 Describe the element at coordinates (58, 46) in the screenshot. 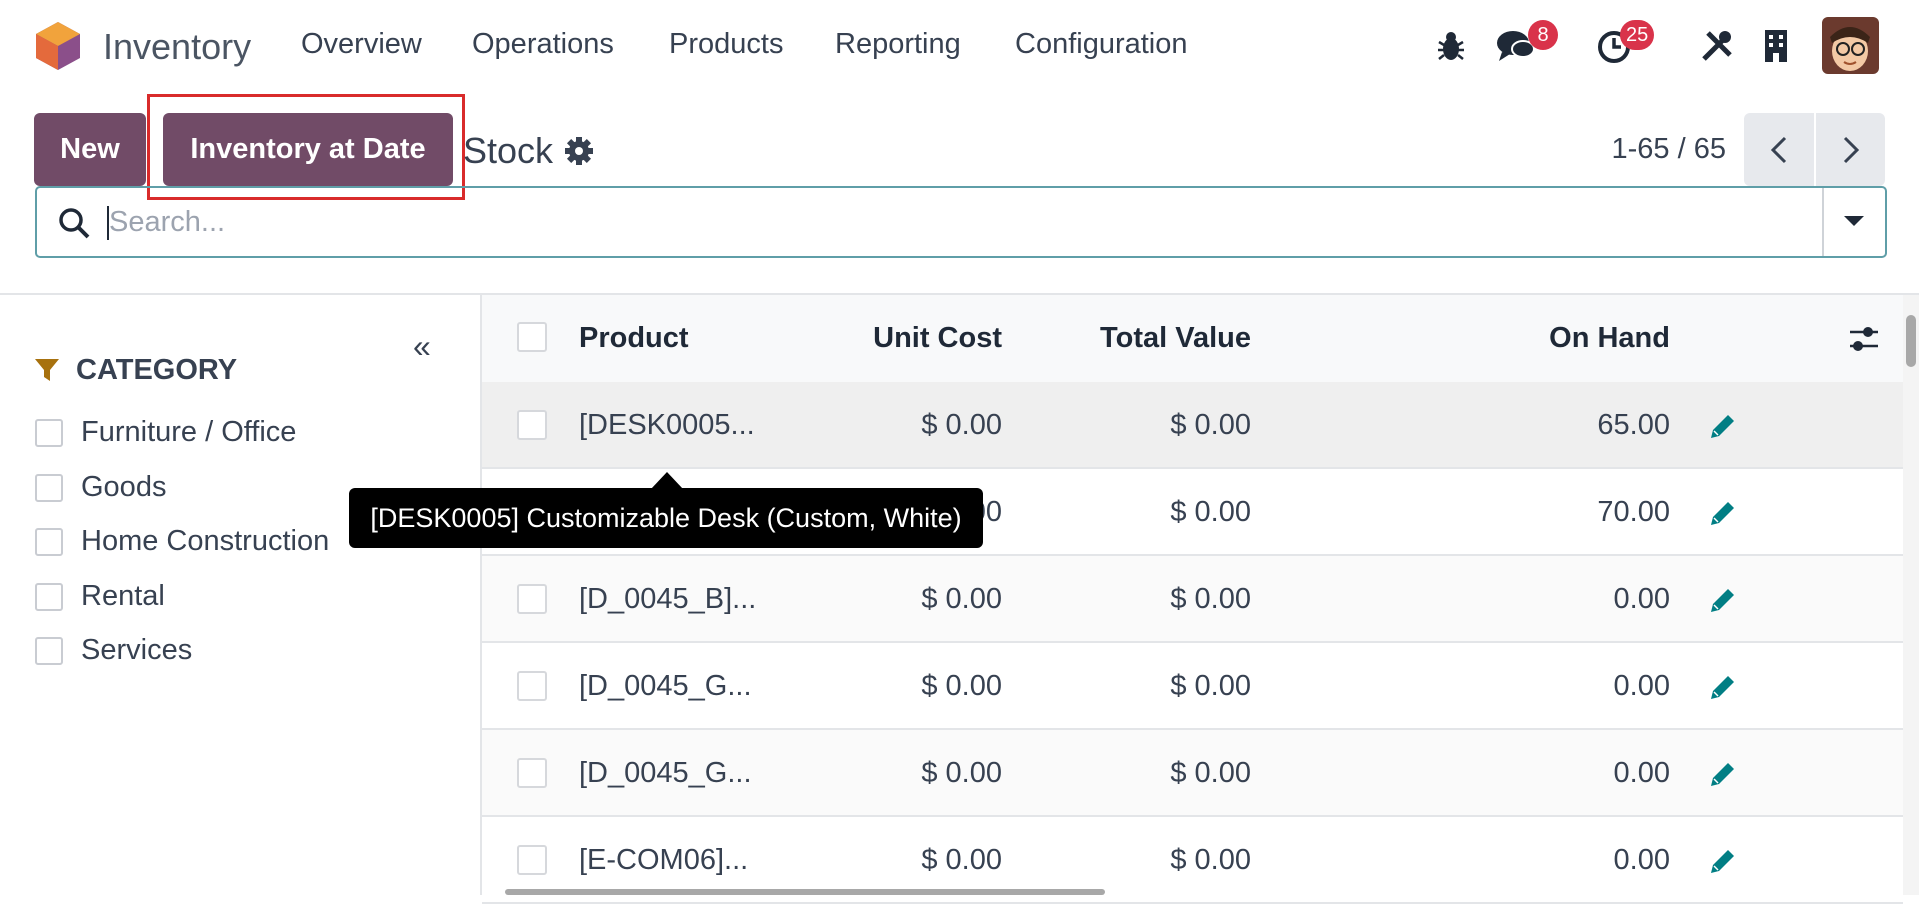

I see `app-logo` at that location.